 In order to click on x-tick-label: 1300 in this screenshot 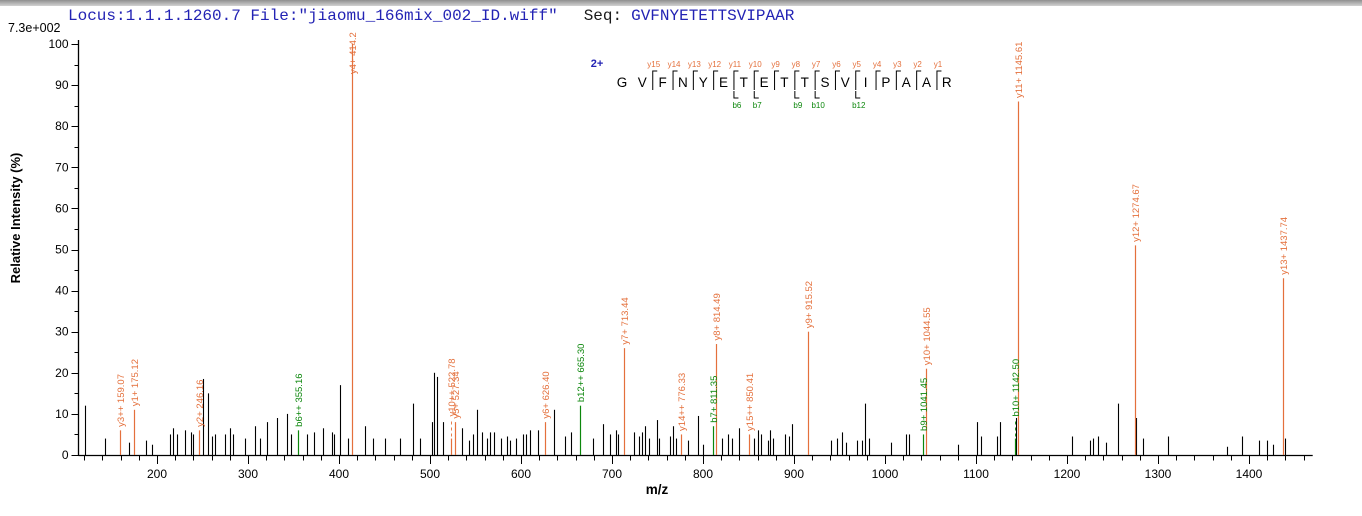, I will do `click(1158, 474)`.